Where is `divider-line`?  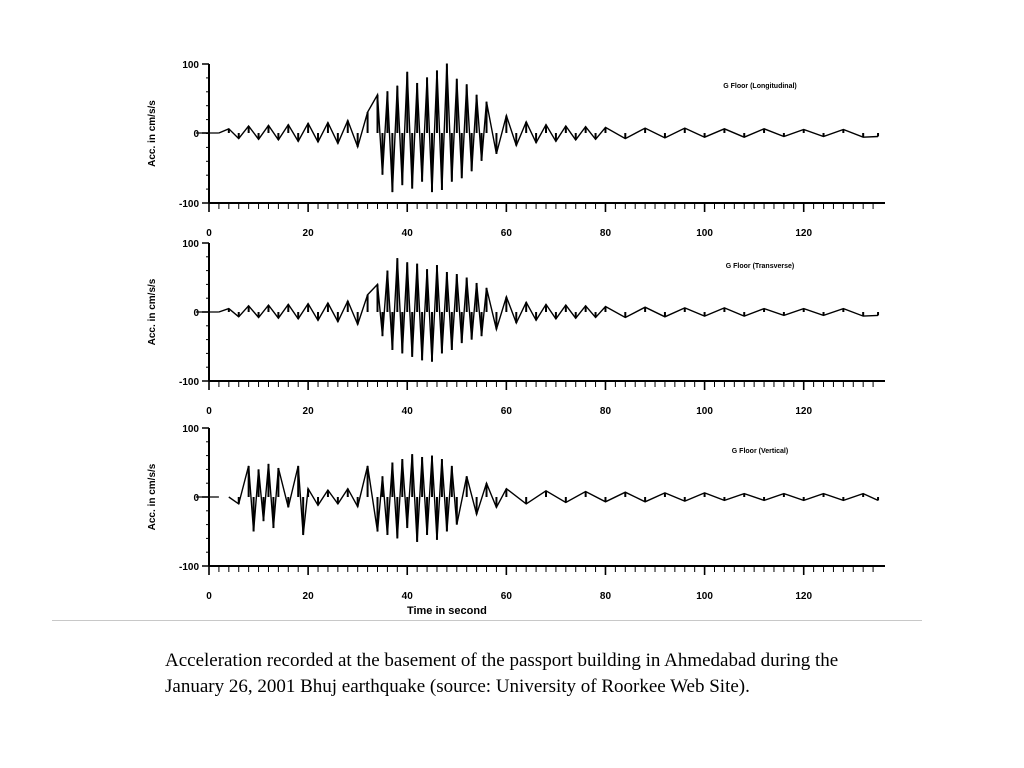 divider-line is located at coordinates (487, 620).